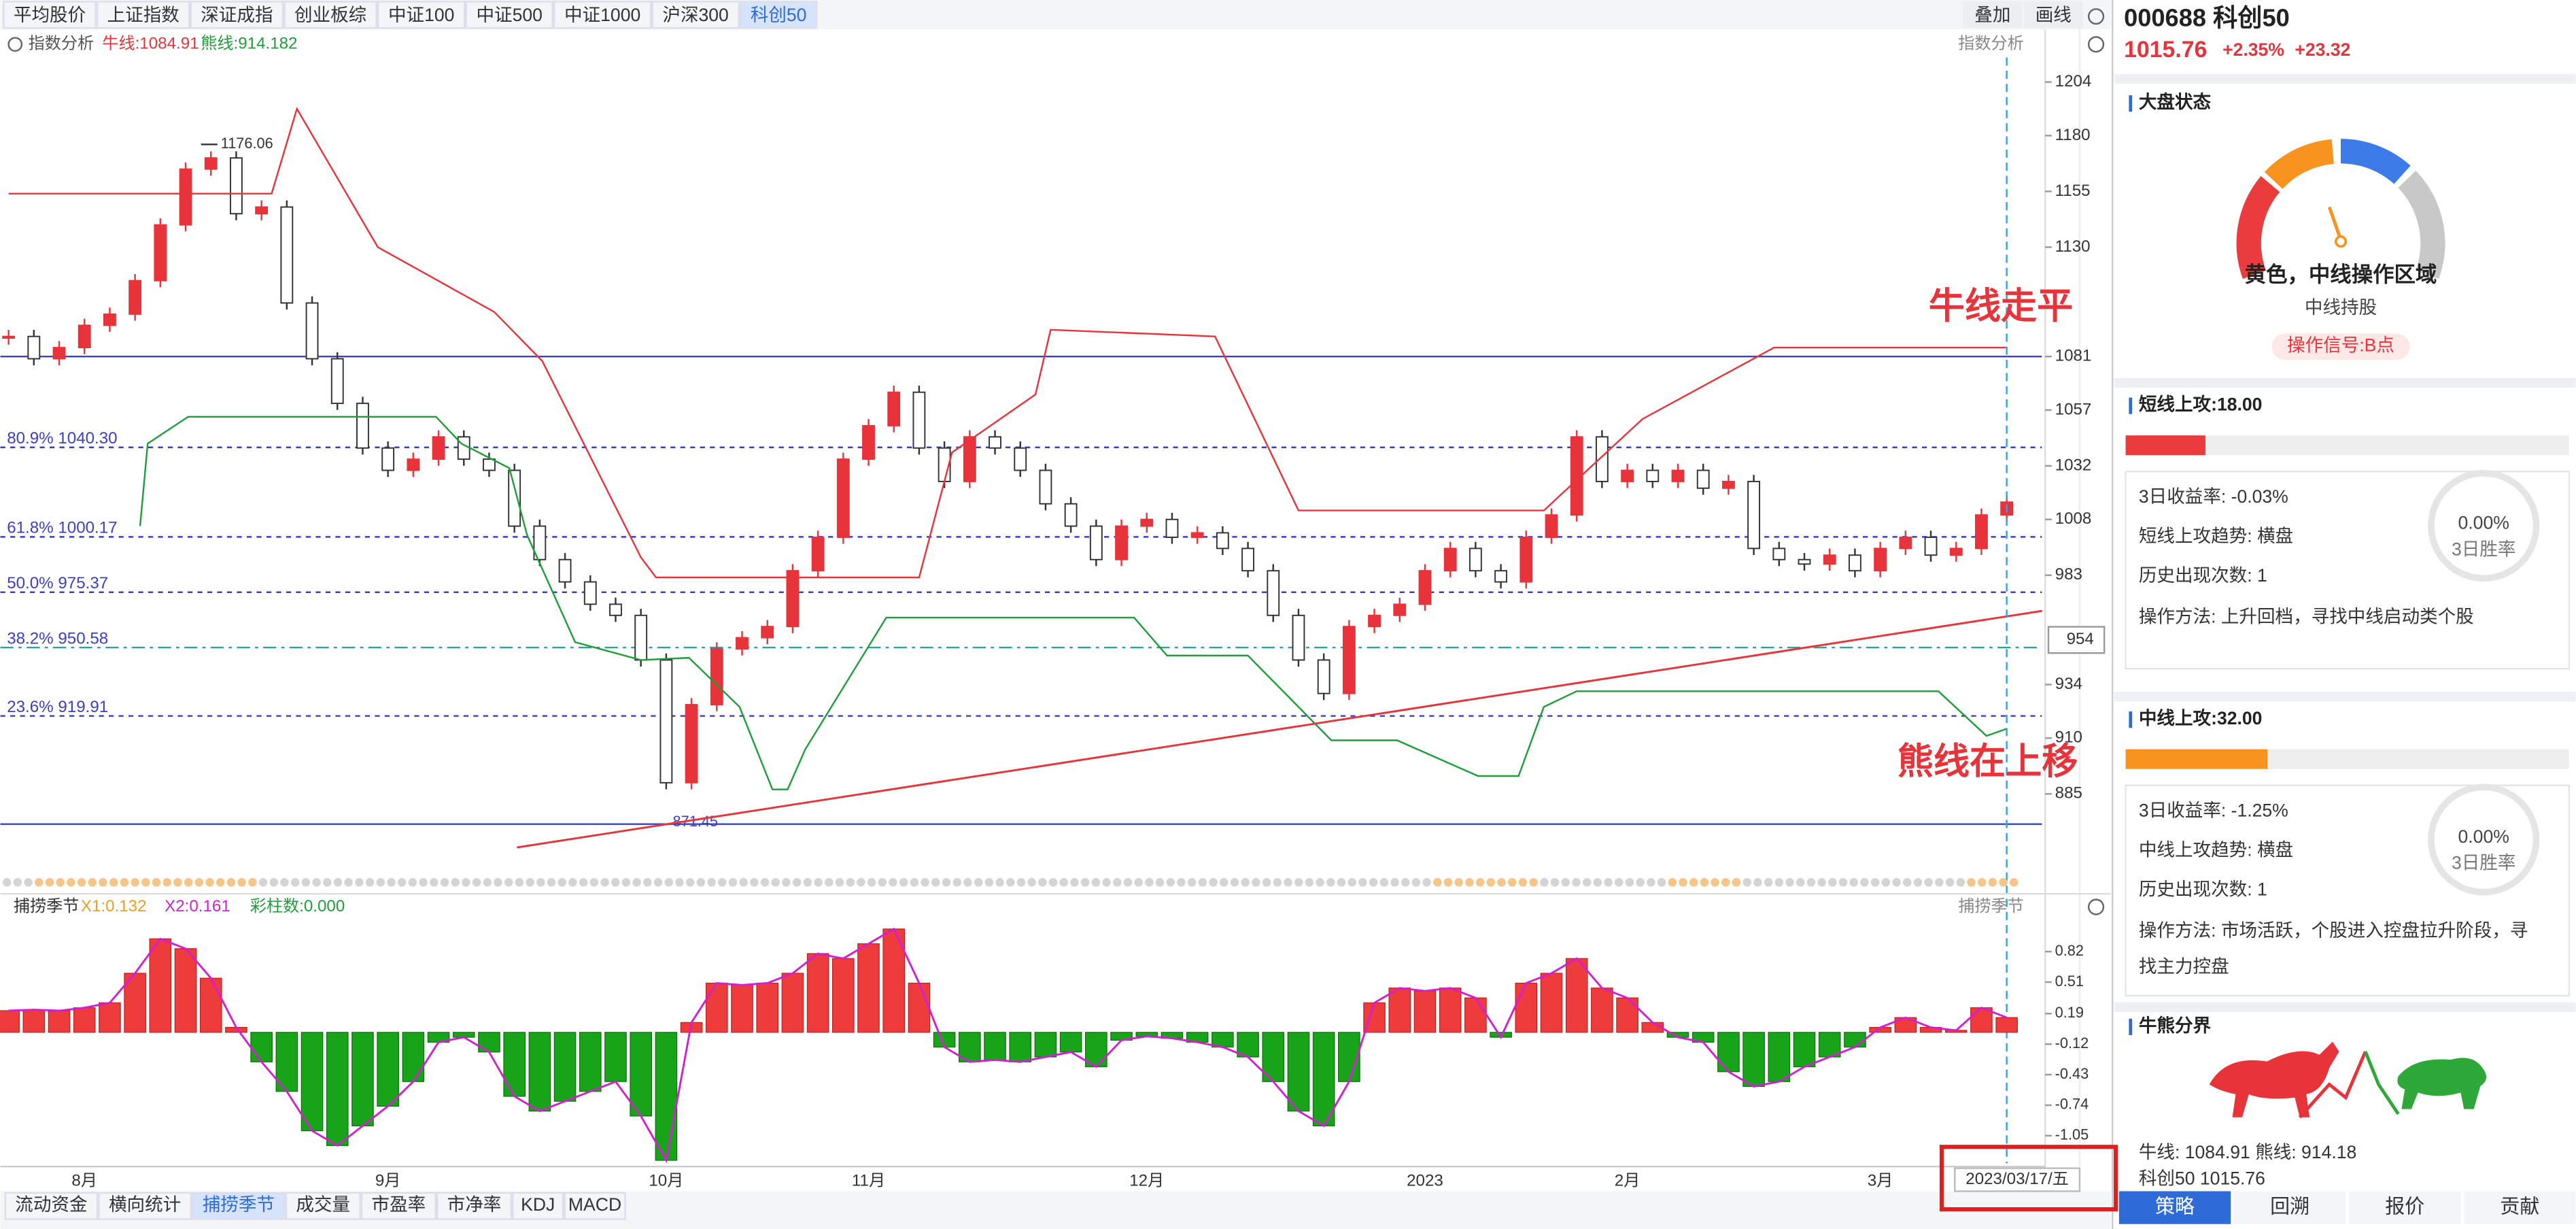 The width and height of the screenshot is (2576, 1229). I want to click on indicator-legend: X2:0.161, so click(197, 906).